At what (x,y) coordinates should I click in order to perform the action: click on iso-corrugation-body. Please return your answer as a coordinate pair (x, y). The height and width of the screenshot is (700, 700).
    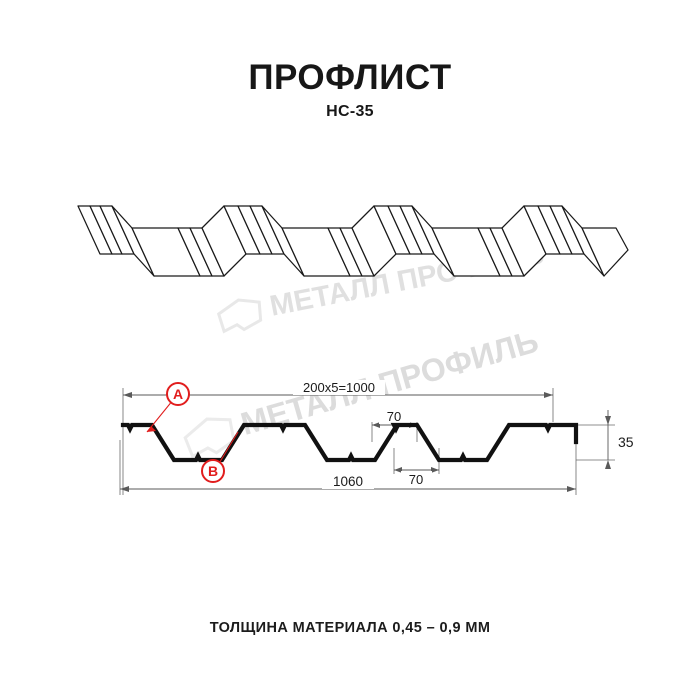
    Looking at the image, I should click on (353, 241).